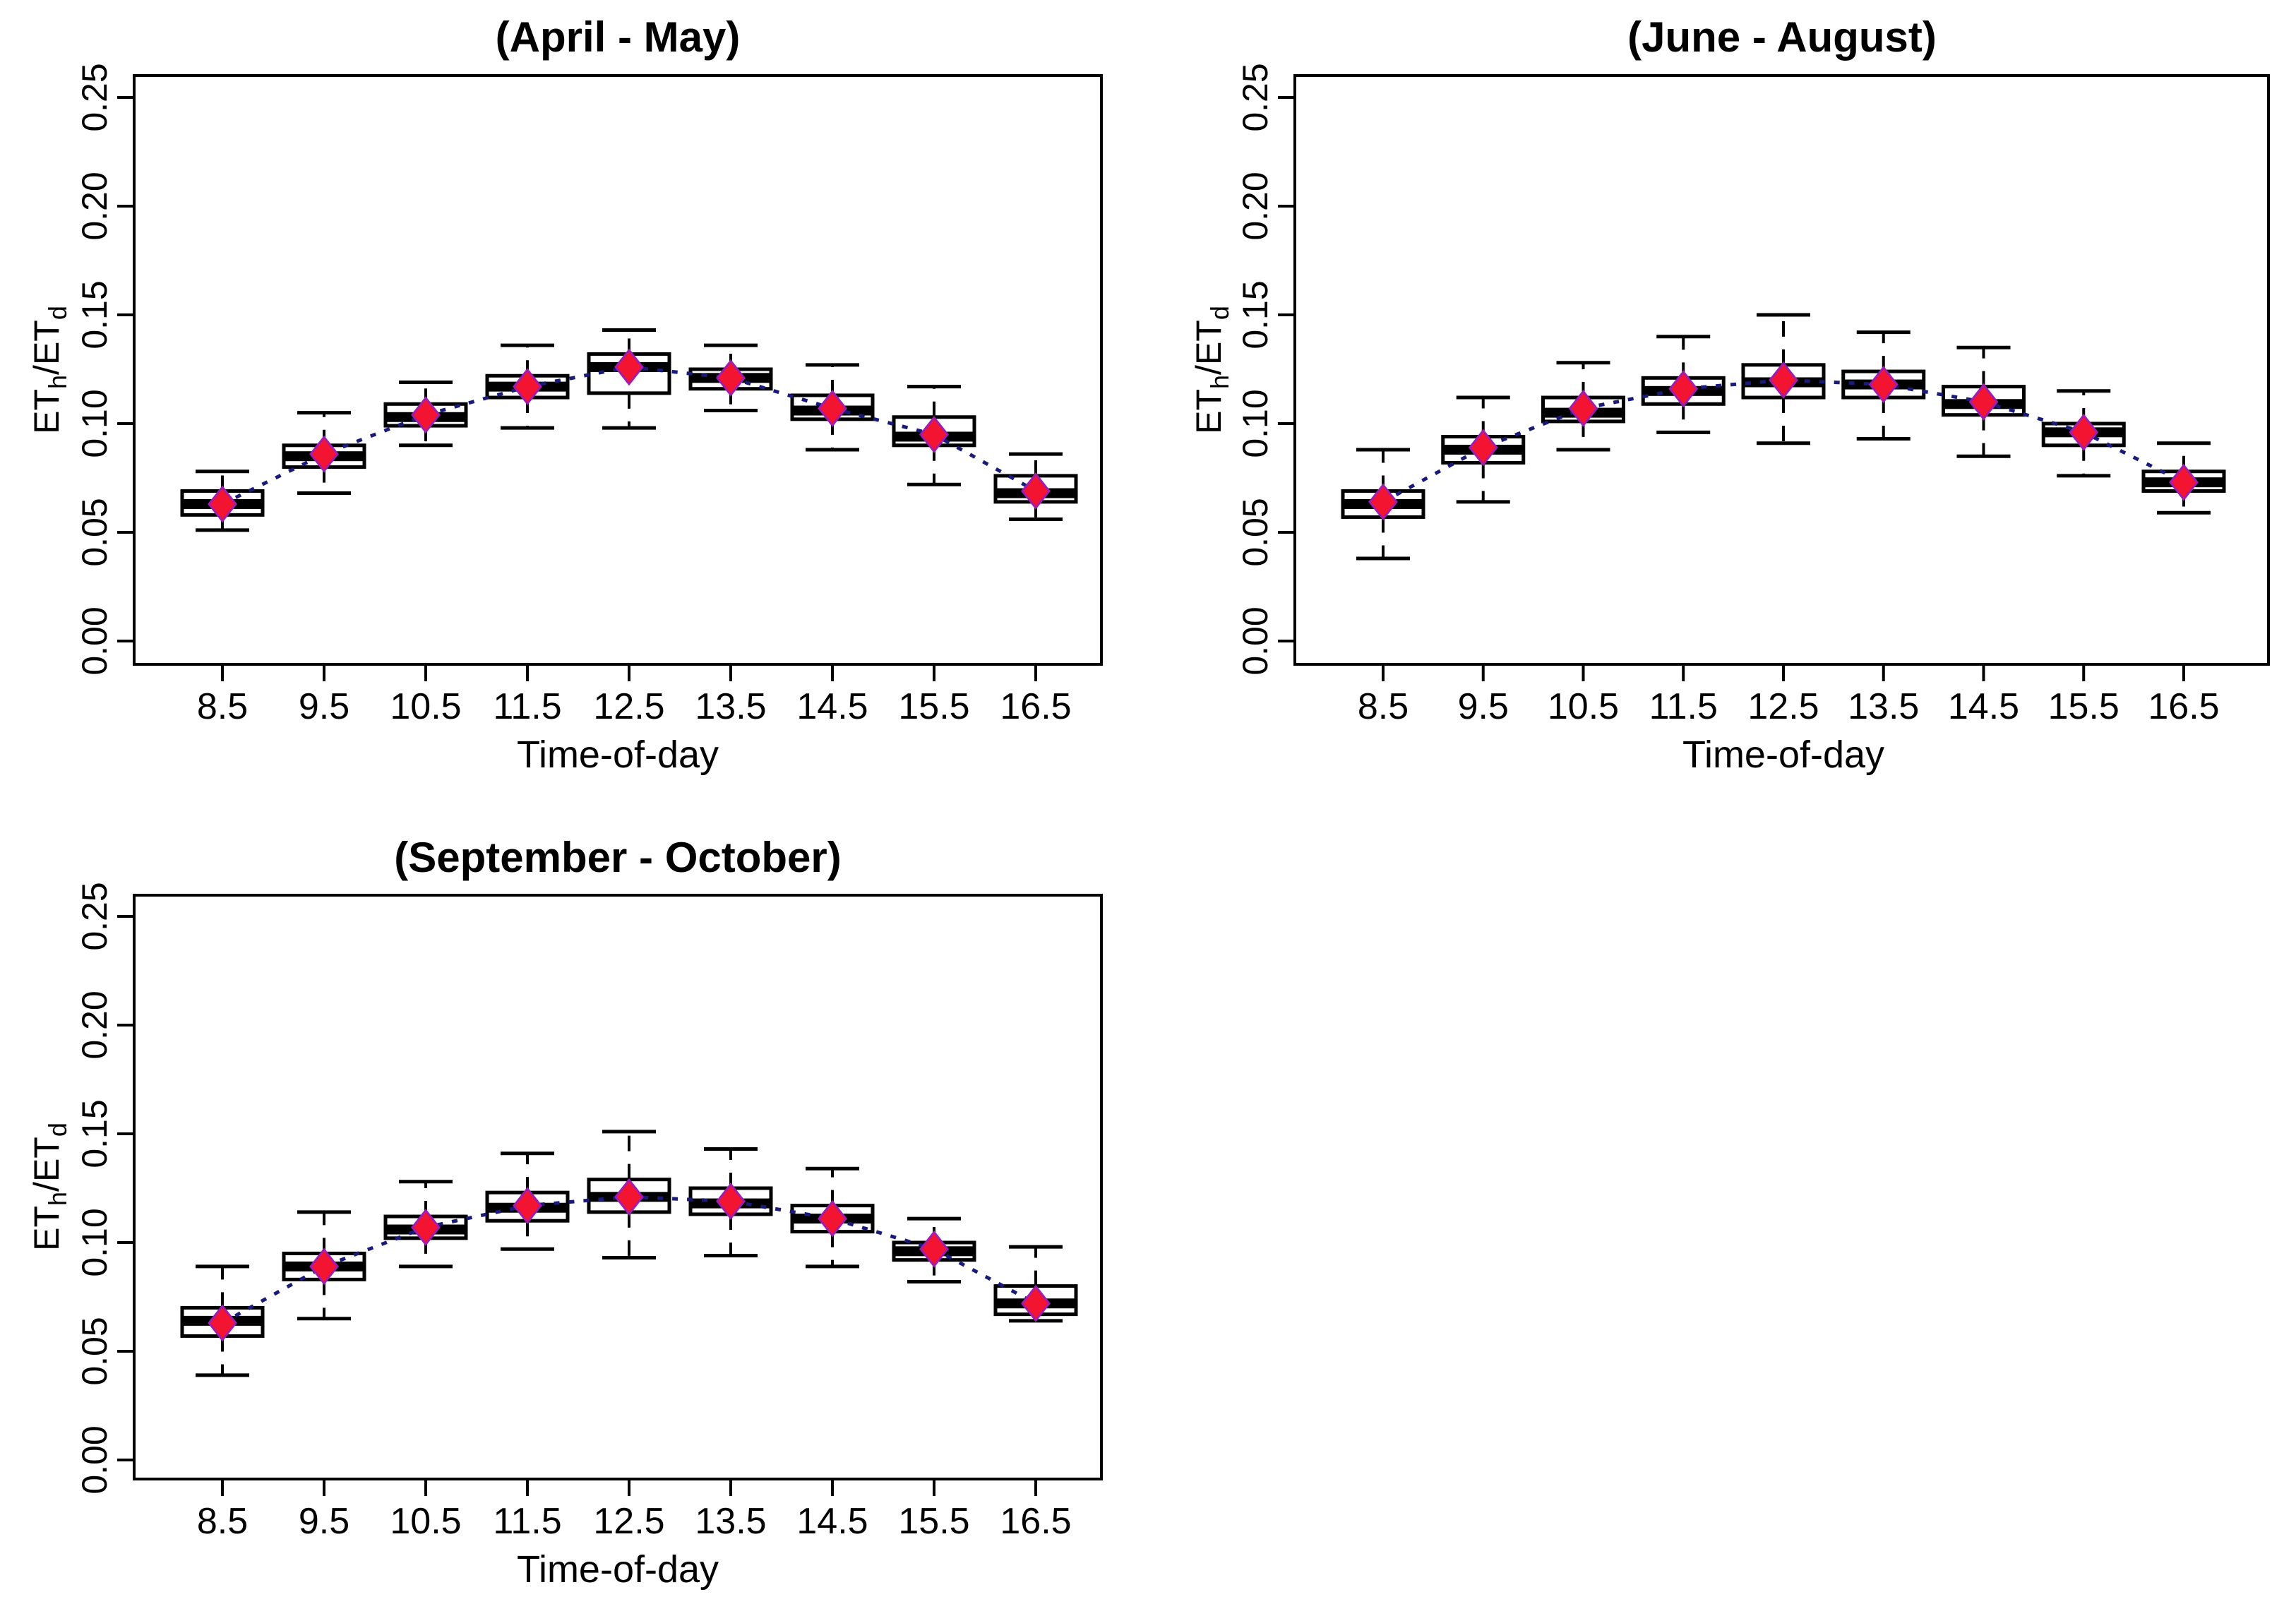 This screenshot has width=2296, height=1604. Describe the element at coordinates (618, 37) in the screenshot. I see `panel-title-april-may: (April - May)` at that location.